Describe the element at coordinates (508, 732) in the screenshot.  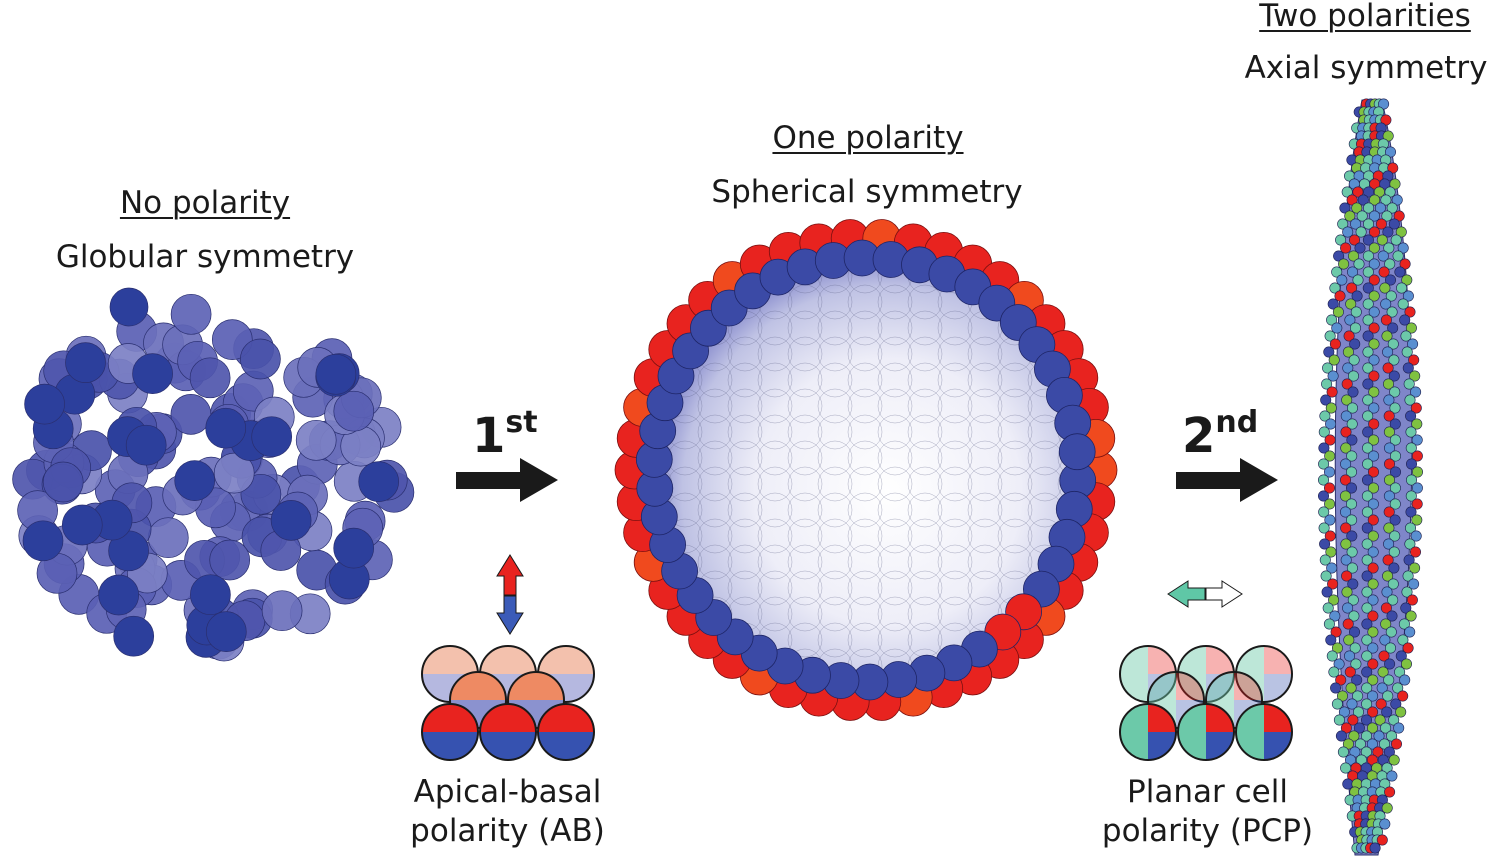
I see `ab-cell` at that location.